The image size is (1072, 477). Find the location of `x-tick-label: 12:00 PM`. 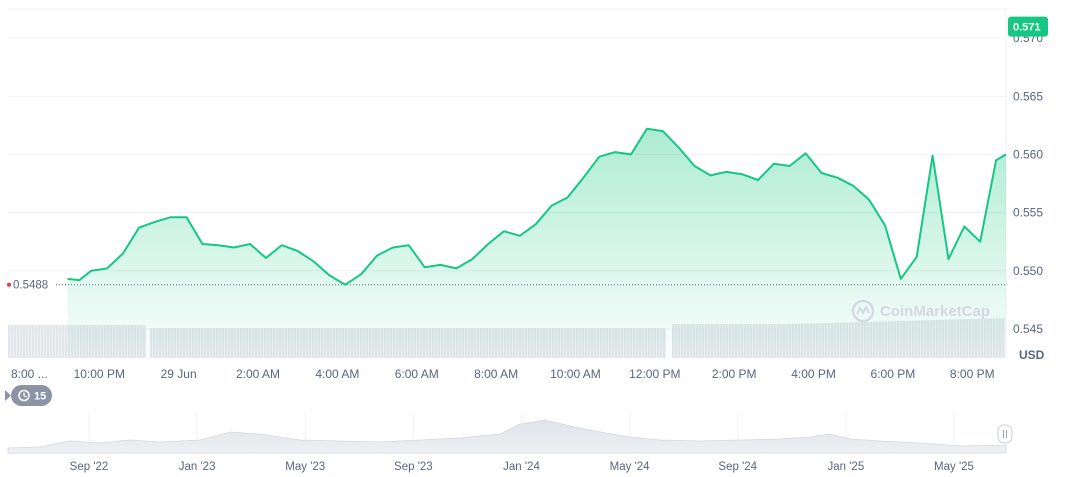

x-tick-label: 12:00 PM is located at coordinates (654, 374).